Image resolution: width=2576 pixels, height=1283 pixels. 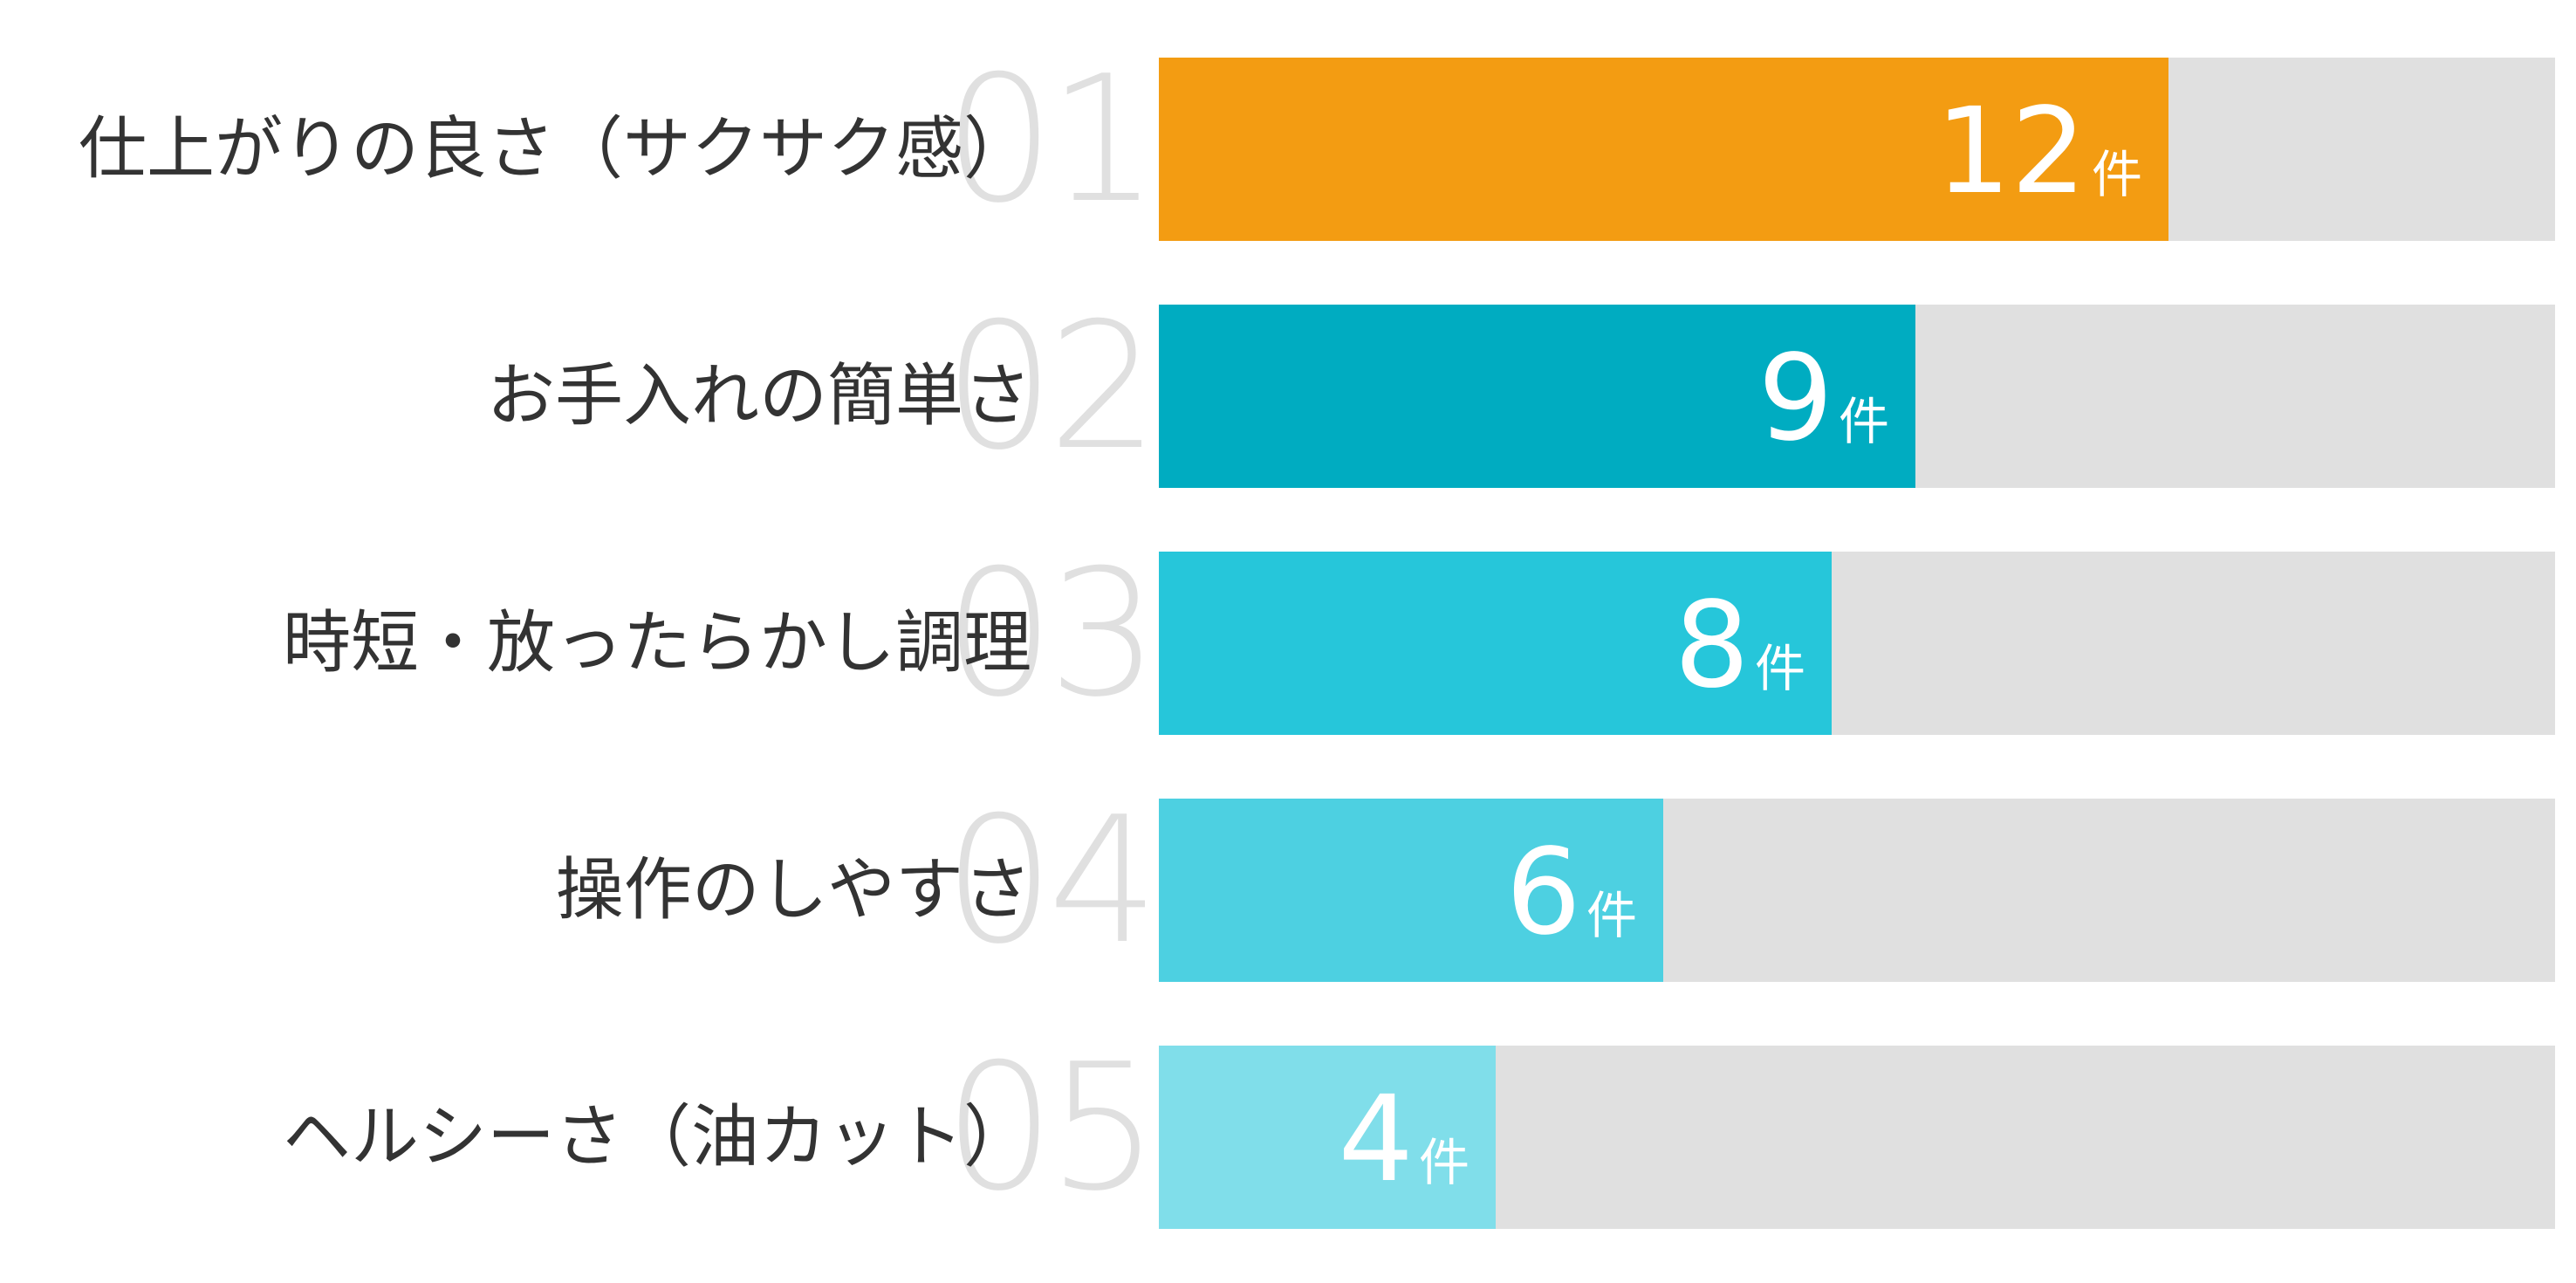 I want to click on category-label: 仕上がりの良さ（サクサク感）, so click(x=554, y=149).